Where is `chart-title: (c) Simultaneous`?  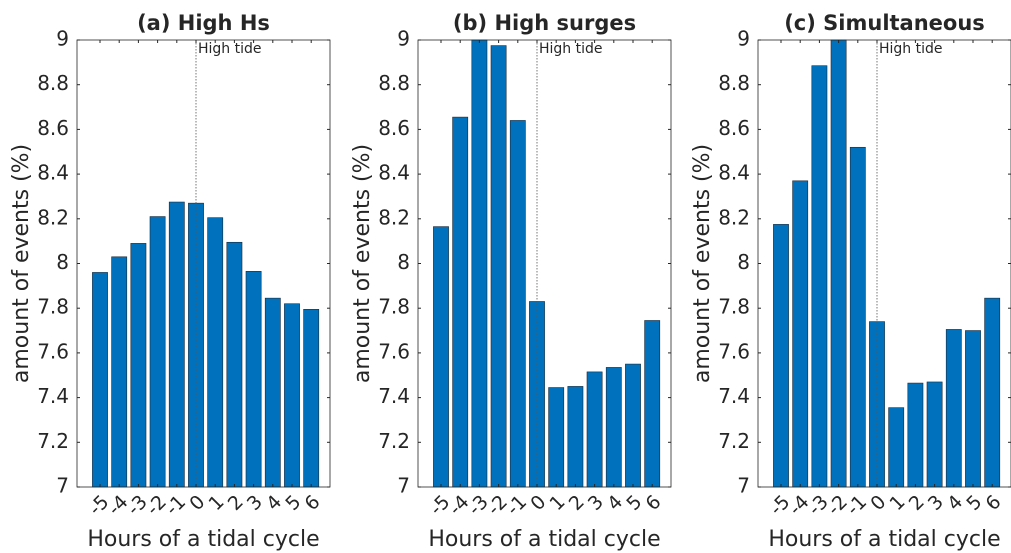
chart-title: (c) Simultaneous is located at coordinates (884, 23).